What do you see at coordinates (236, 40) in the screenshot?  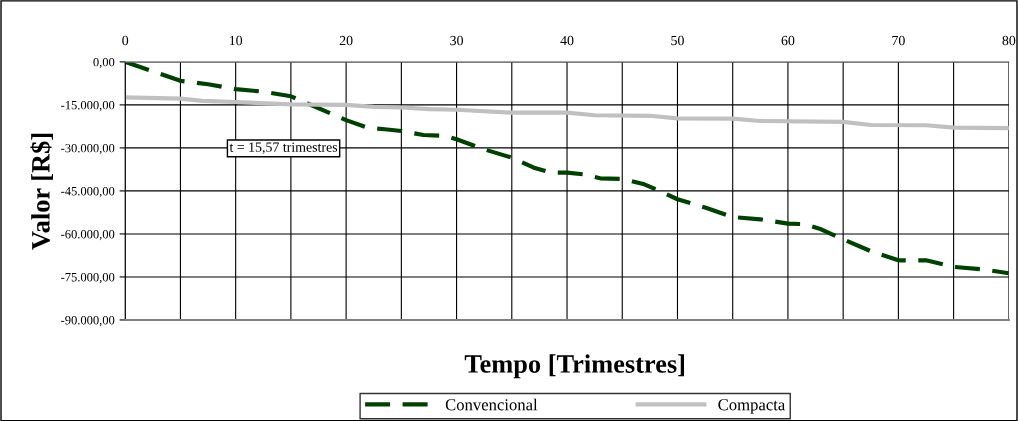 I see `x-tick-label: 10` at bounding box center [236, 40].